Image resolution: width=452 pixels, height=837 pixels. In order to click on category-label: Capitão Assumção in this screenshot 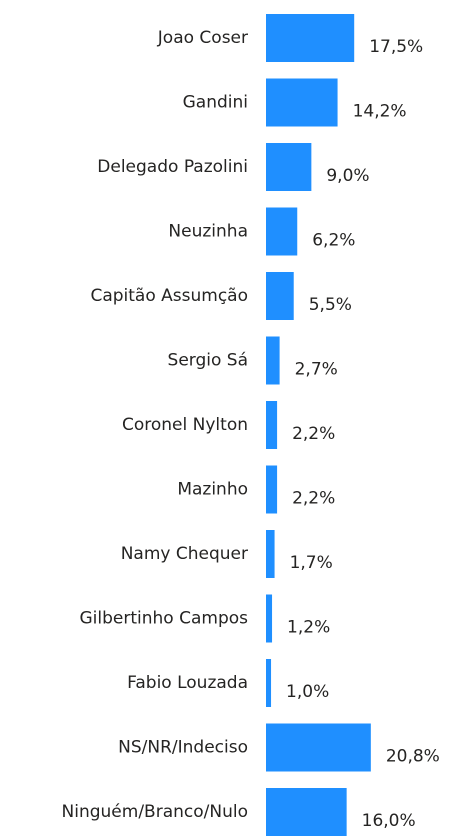, I will do `click(169, 296)`.